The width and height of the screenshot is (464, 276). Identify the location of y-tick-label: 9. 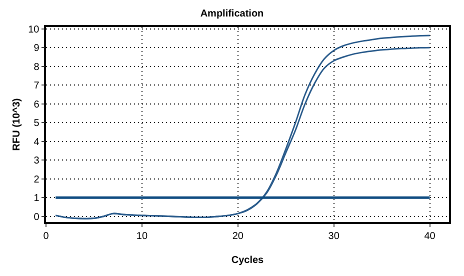
(37, 48).